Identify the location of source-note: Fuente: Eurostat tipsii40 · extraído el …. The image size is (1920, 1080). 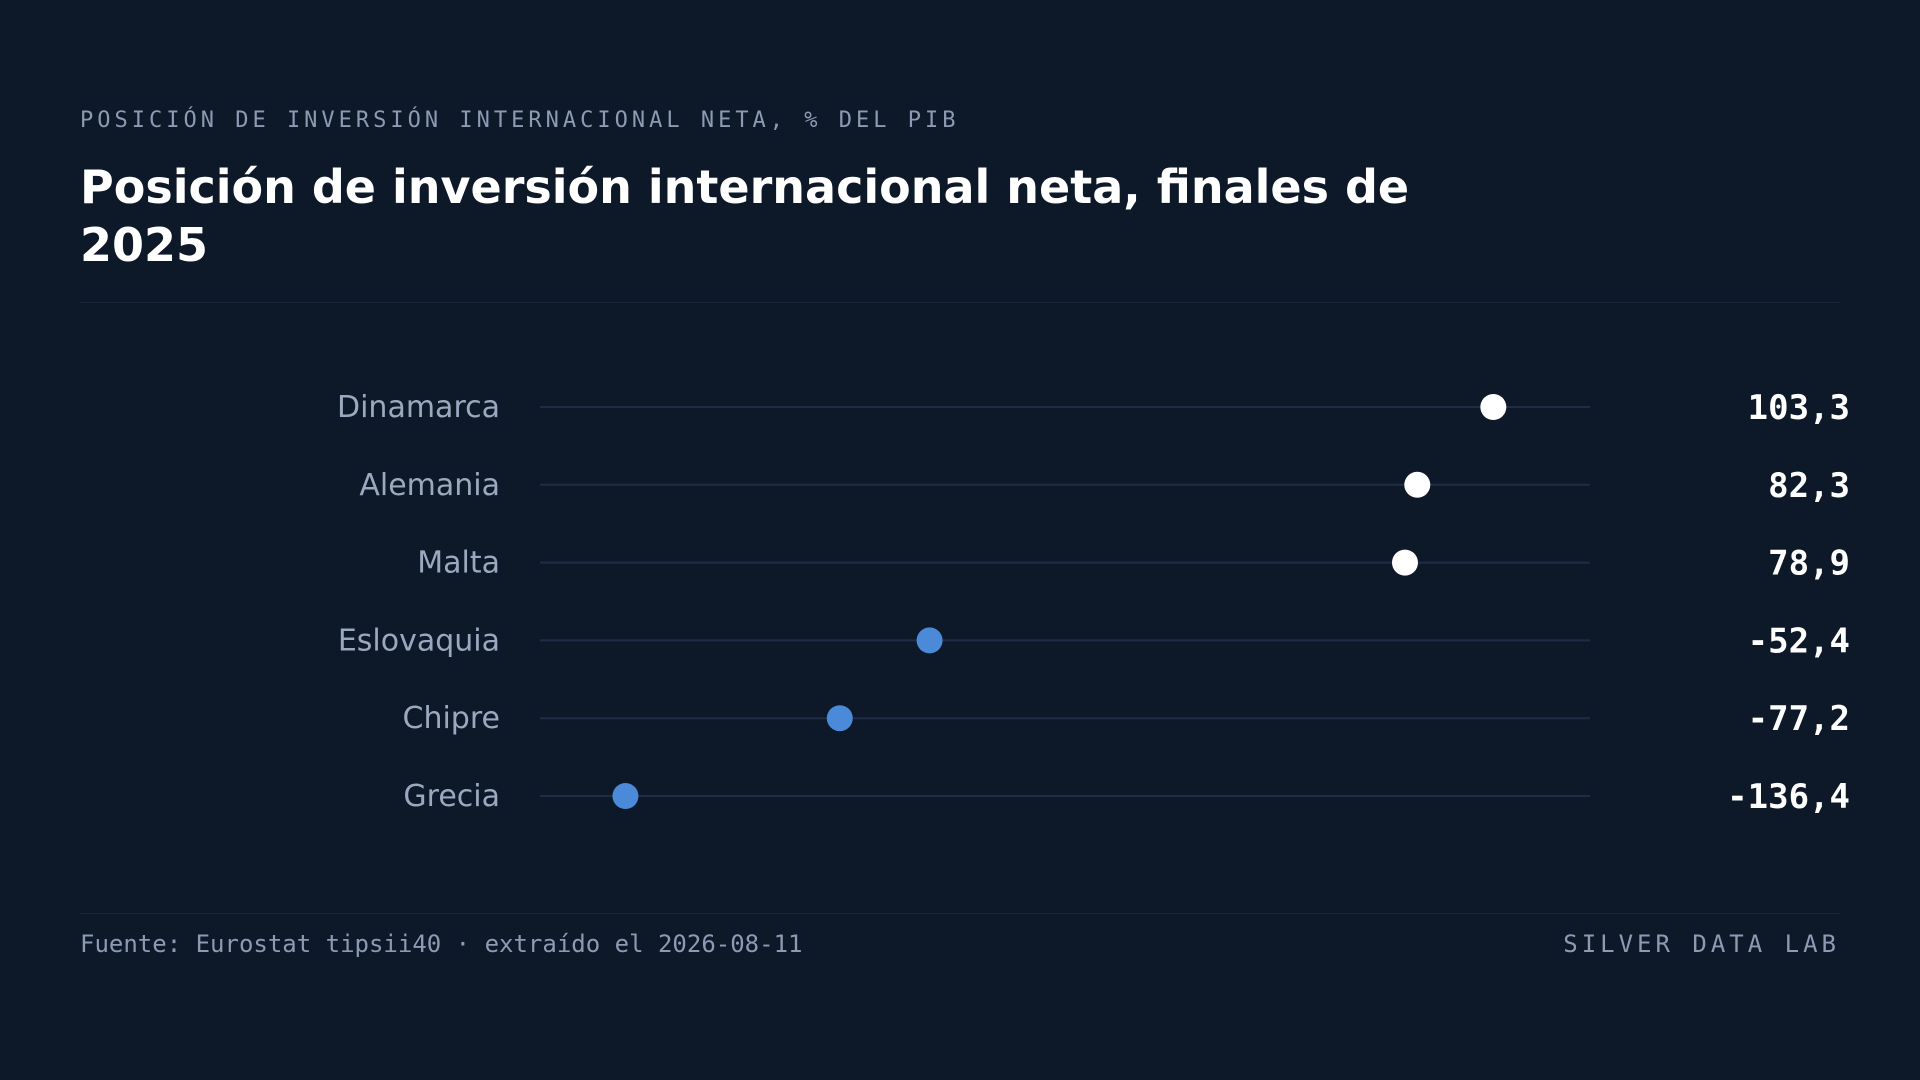
(441, 944).